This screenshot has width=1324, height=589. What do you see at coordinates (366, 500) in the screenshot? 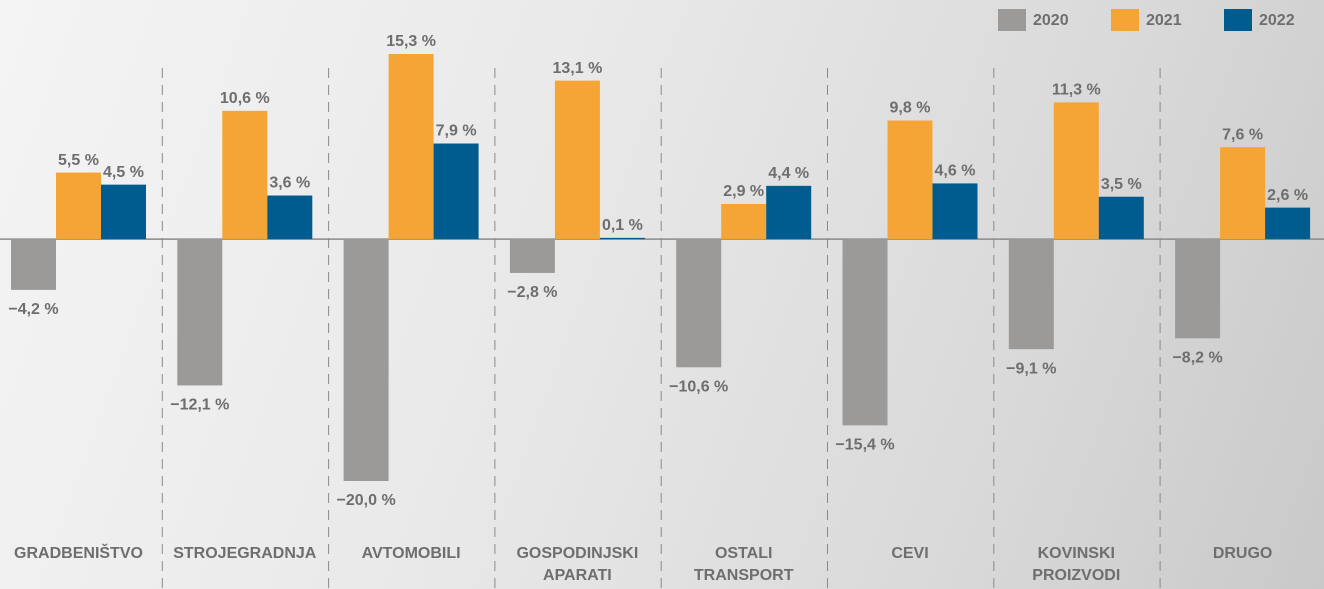
I see `value-label: −20,0 %` at bounding box center [366, 500].